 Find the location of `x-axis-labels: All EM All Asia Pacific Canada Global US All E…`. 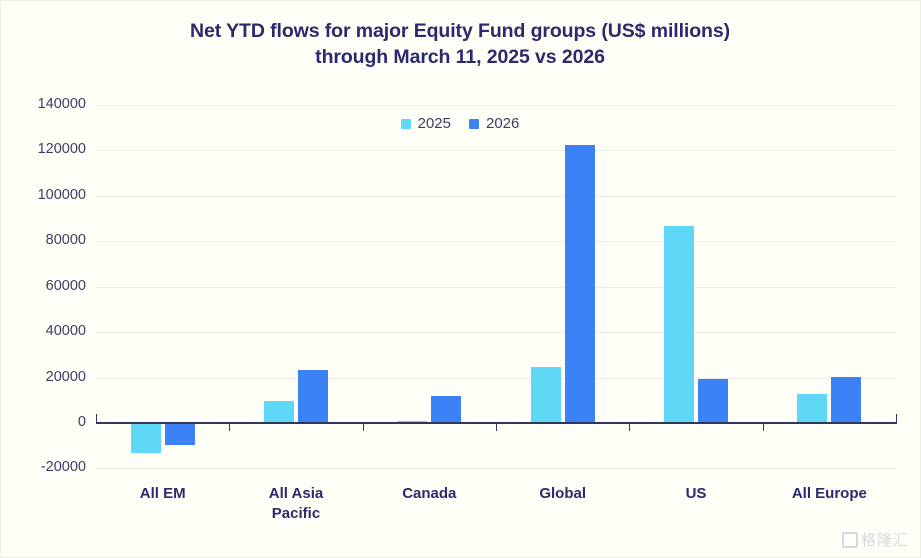

x-axis-labels: All EM All Asia Pacific Canada Global US All E… is located at coordinates (496, 519).